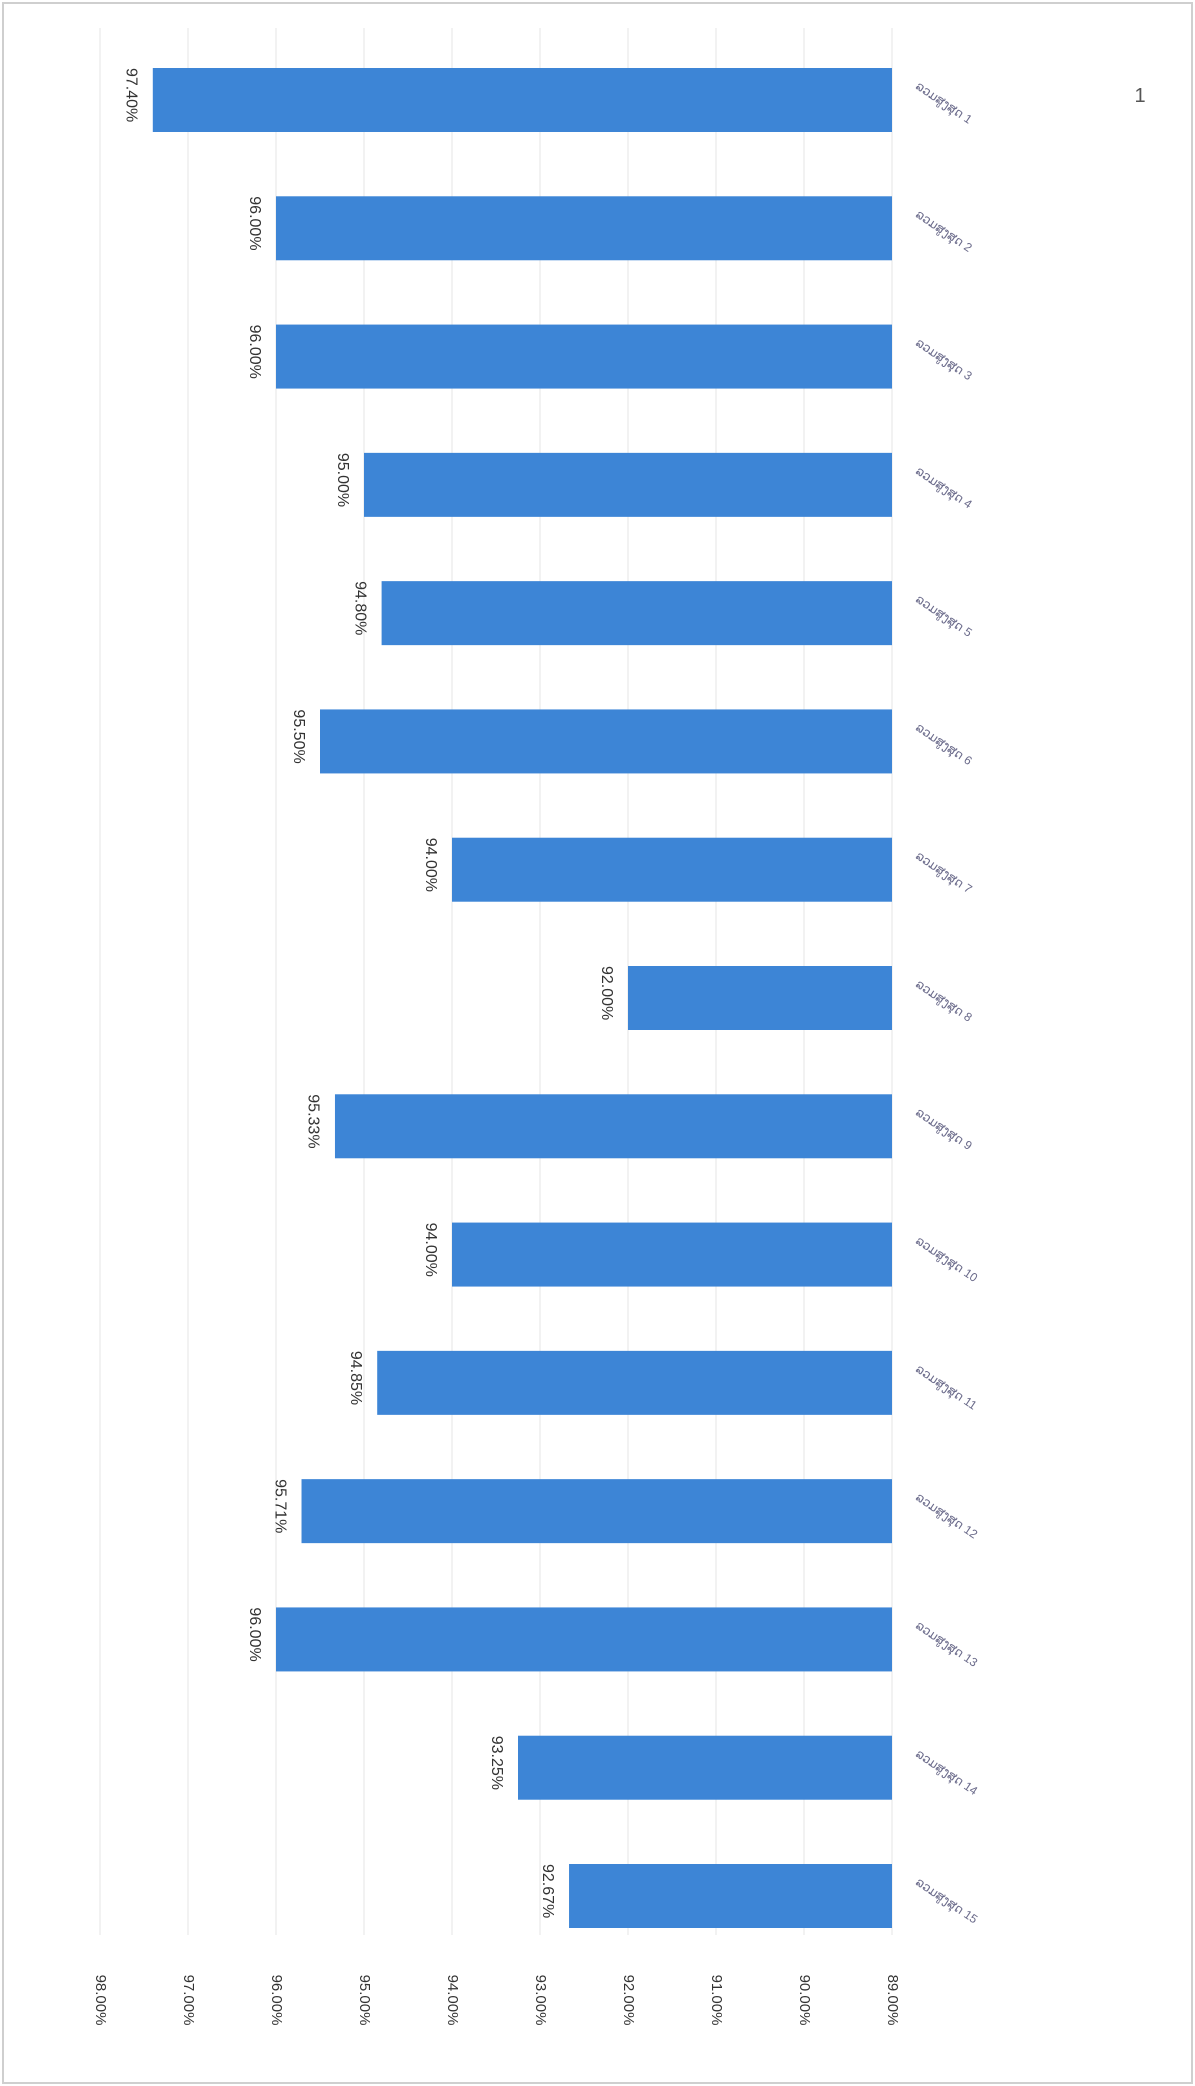  Describe the element at coordinates (892, 2000) in the screenshot. I see `tick-label: 89.00%` at that location.